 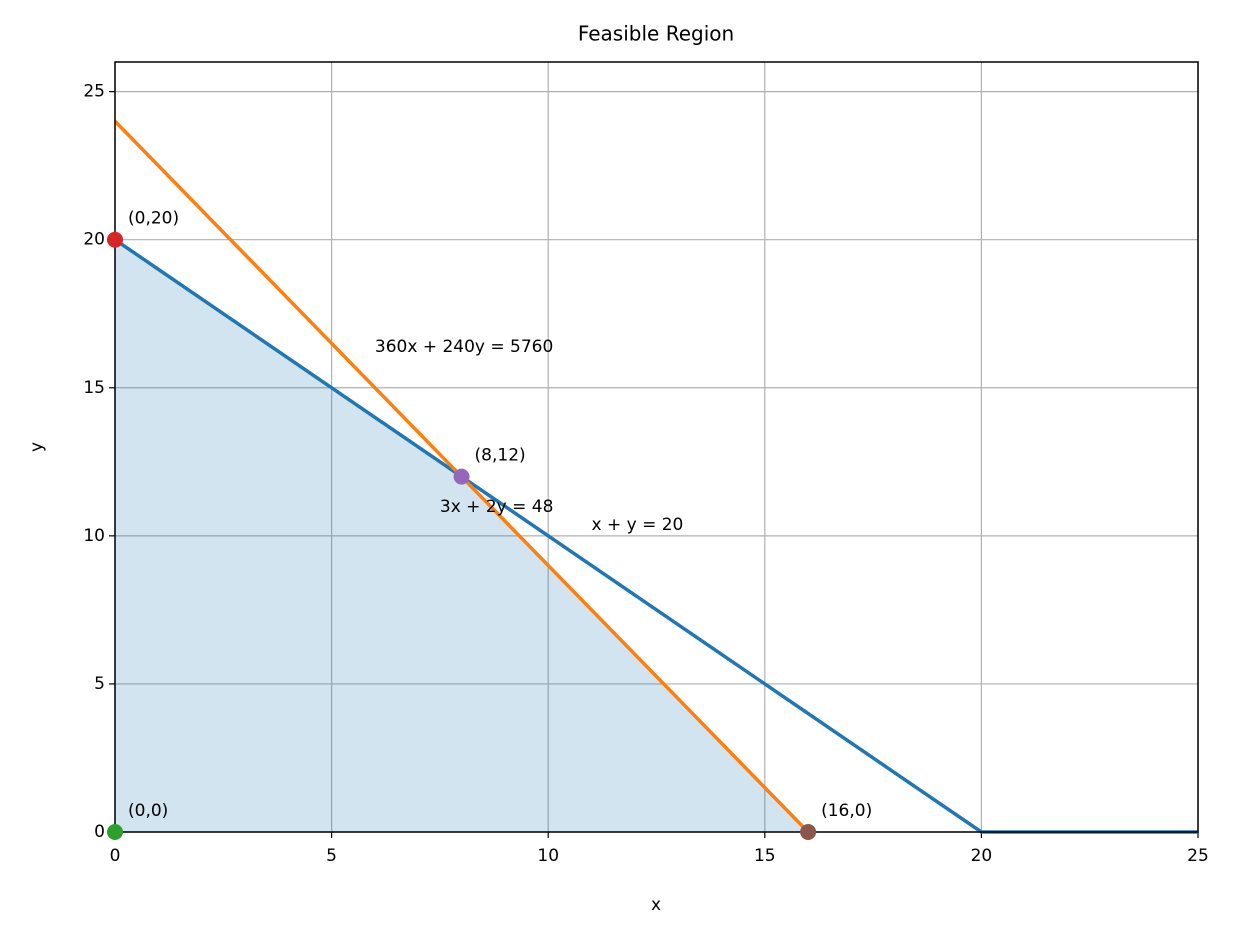 I want to click on line-annotation: x + y = 20, so click(x=638, y=525).